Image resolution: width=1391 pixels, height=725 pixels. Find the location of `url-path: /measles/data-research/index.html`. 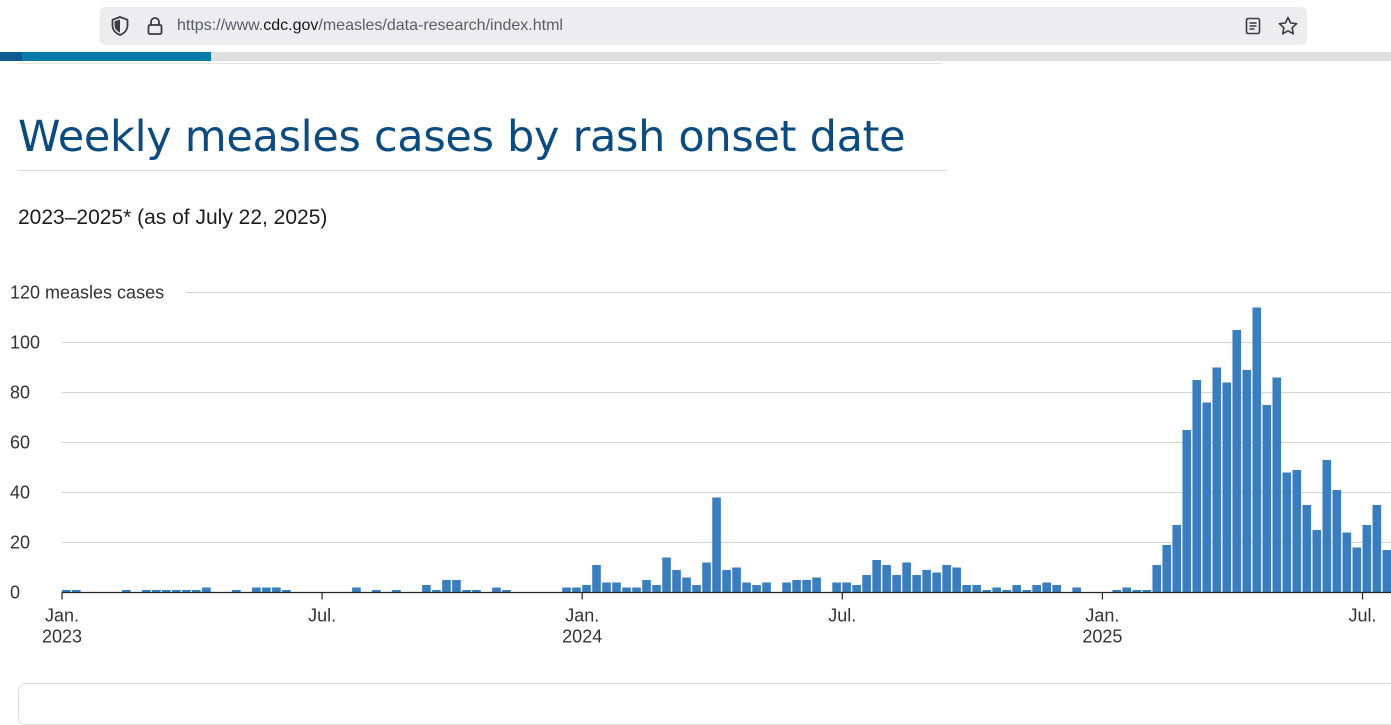

url-path: /measles/data-research/index.html is located at coordinates (440, 25).